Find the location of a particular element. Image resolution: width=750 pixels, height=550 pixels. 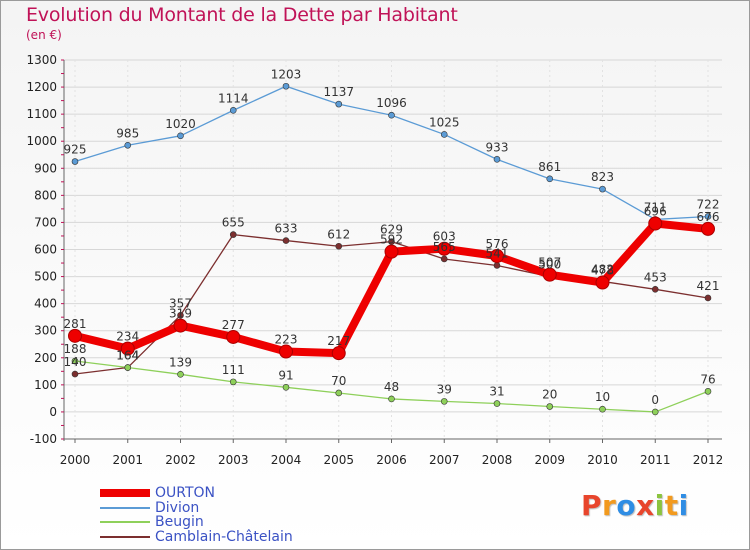

legend-label: Beugin is located at coordinates (179, 522).